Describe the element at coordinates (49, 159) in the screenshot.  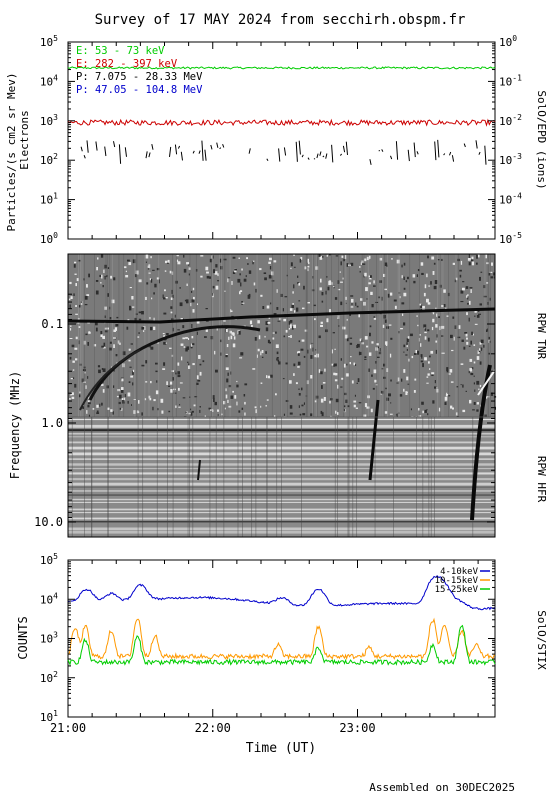
I see `y-tick-label: 10²` at that location.